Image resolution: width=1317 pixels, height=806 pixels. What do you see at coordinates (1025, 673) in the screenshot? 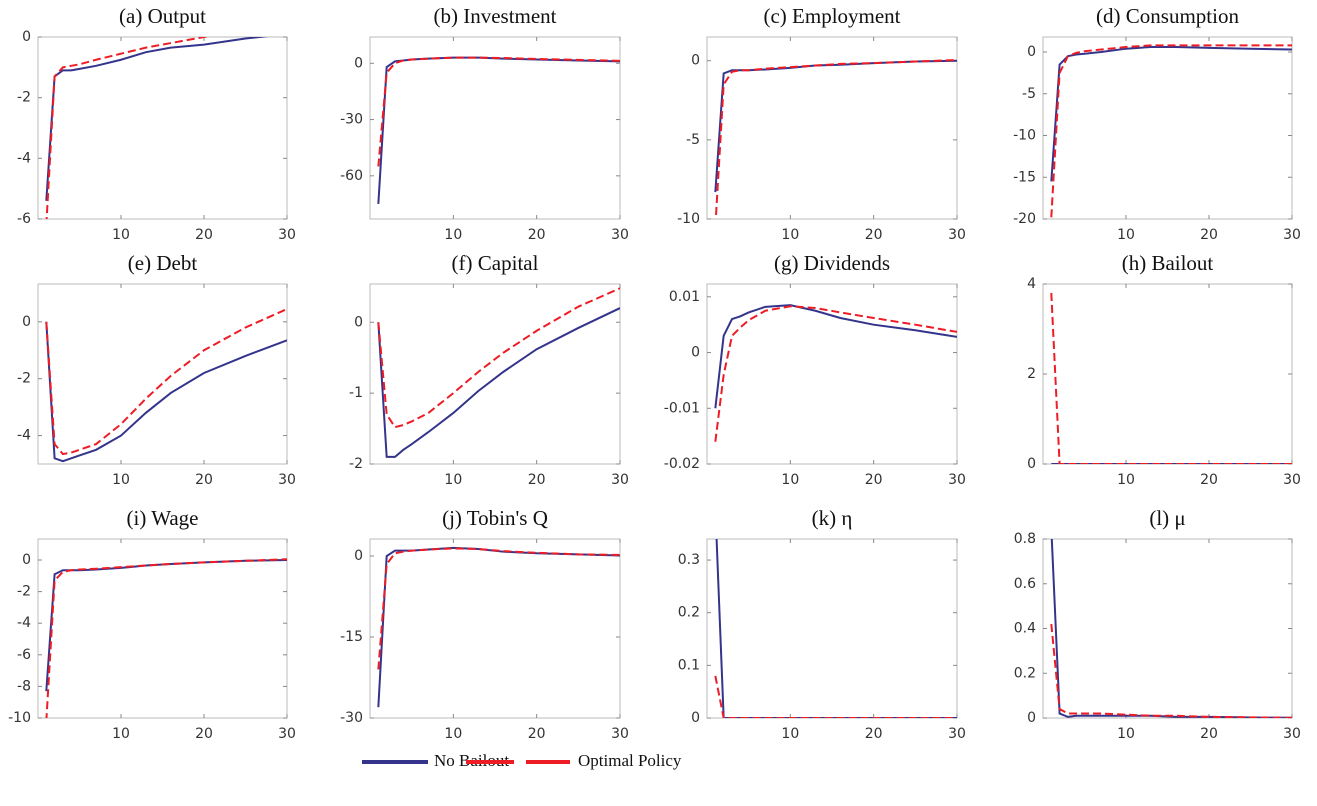
I see `y-tick-label: 0.2` at bounding box center [1025, 673].